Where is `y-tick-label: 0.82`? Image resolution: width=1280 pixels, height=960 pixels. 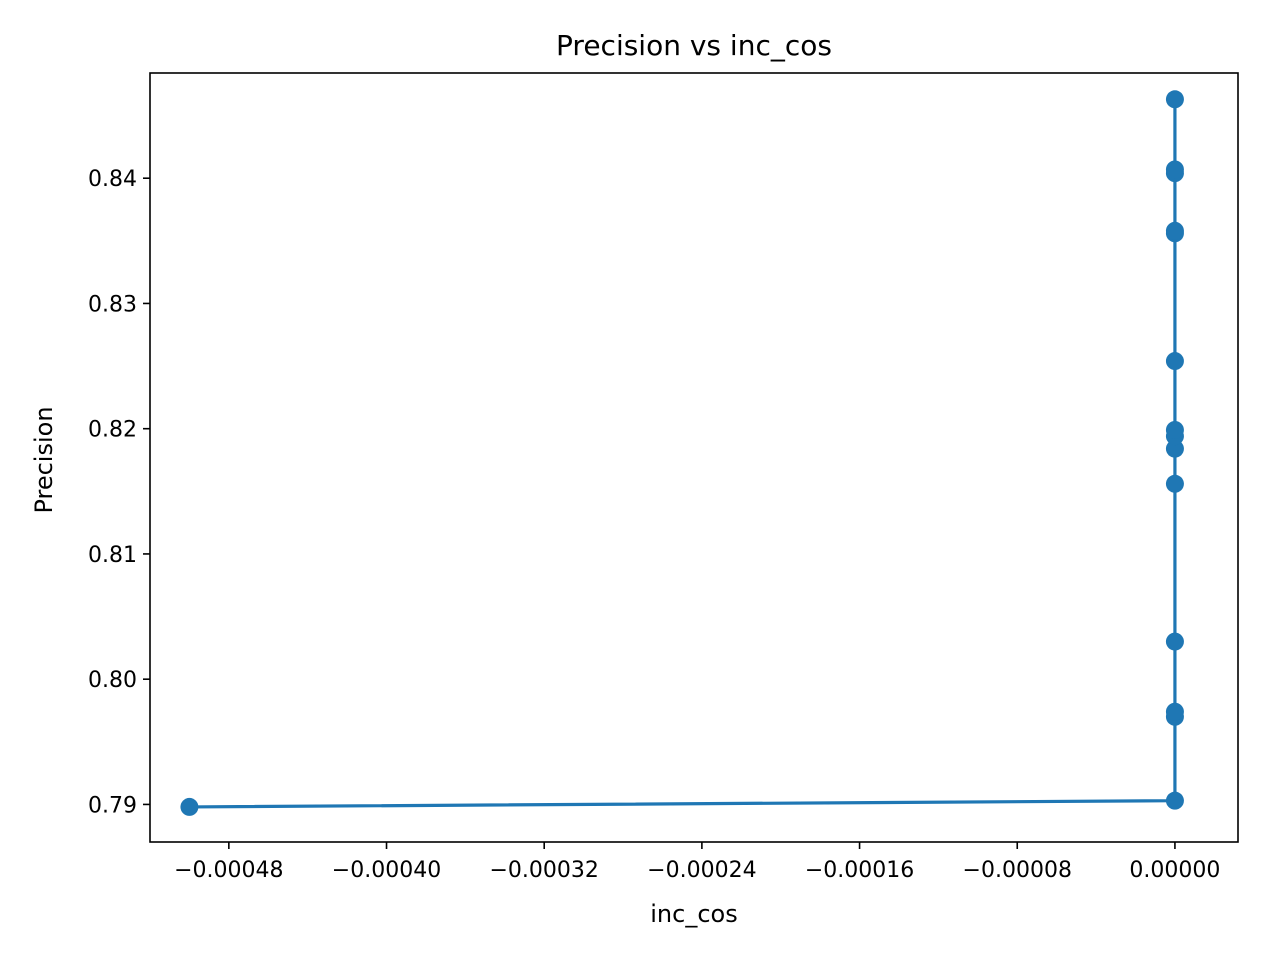
y-tick-label: 0.82 is located at coordinates (112, 430).